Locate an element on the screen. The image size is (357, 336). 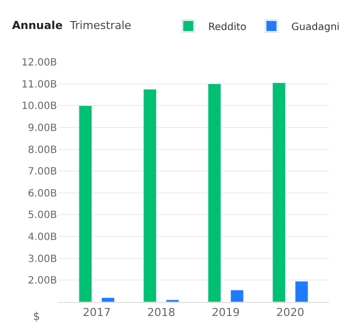
x-tick-label: 2019 is located at coordinates (226, 313).